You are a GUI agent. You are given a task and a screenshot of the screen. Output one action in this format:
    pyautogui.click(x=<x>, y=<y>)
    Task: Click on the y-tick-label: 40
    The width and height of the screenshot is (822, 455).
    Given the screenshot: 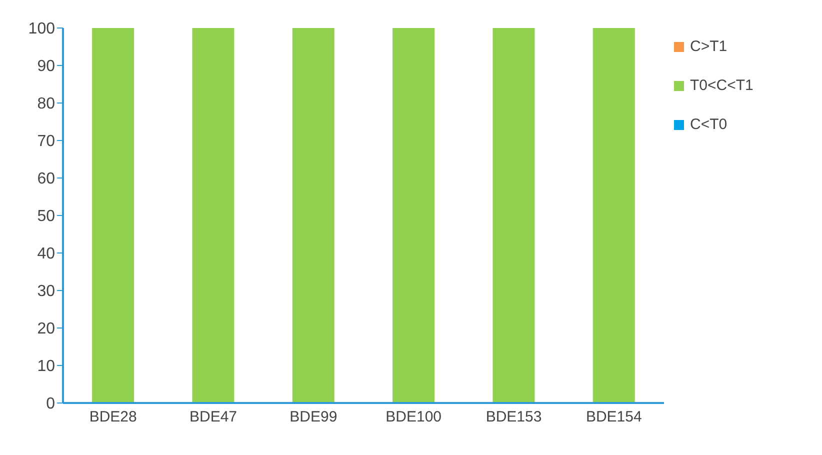 What is the action you would take?
    pyautogui.click(x=46, y=254)
    